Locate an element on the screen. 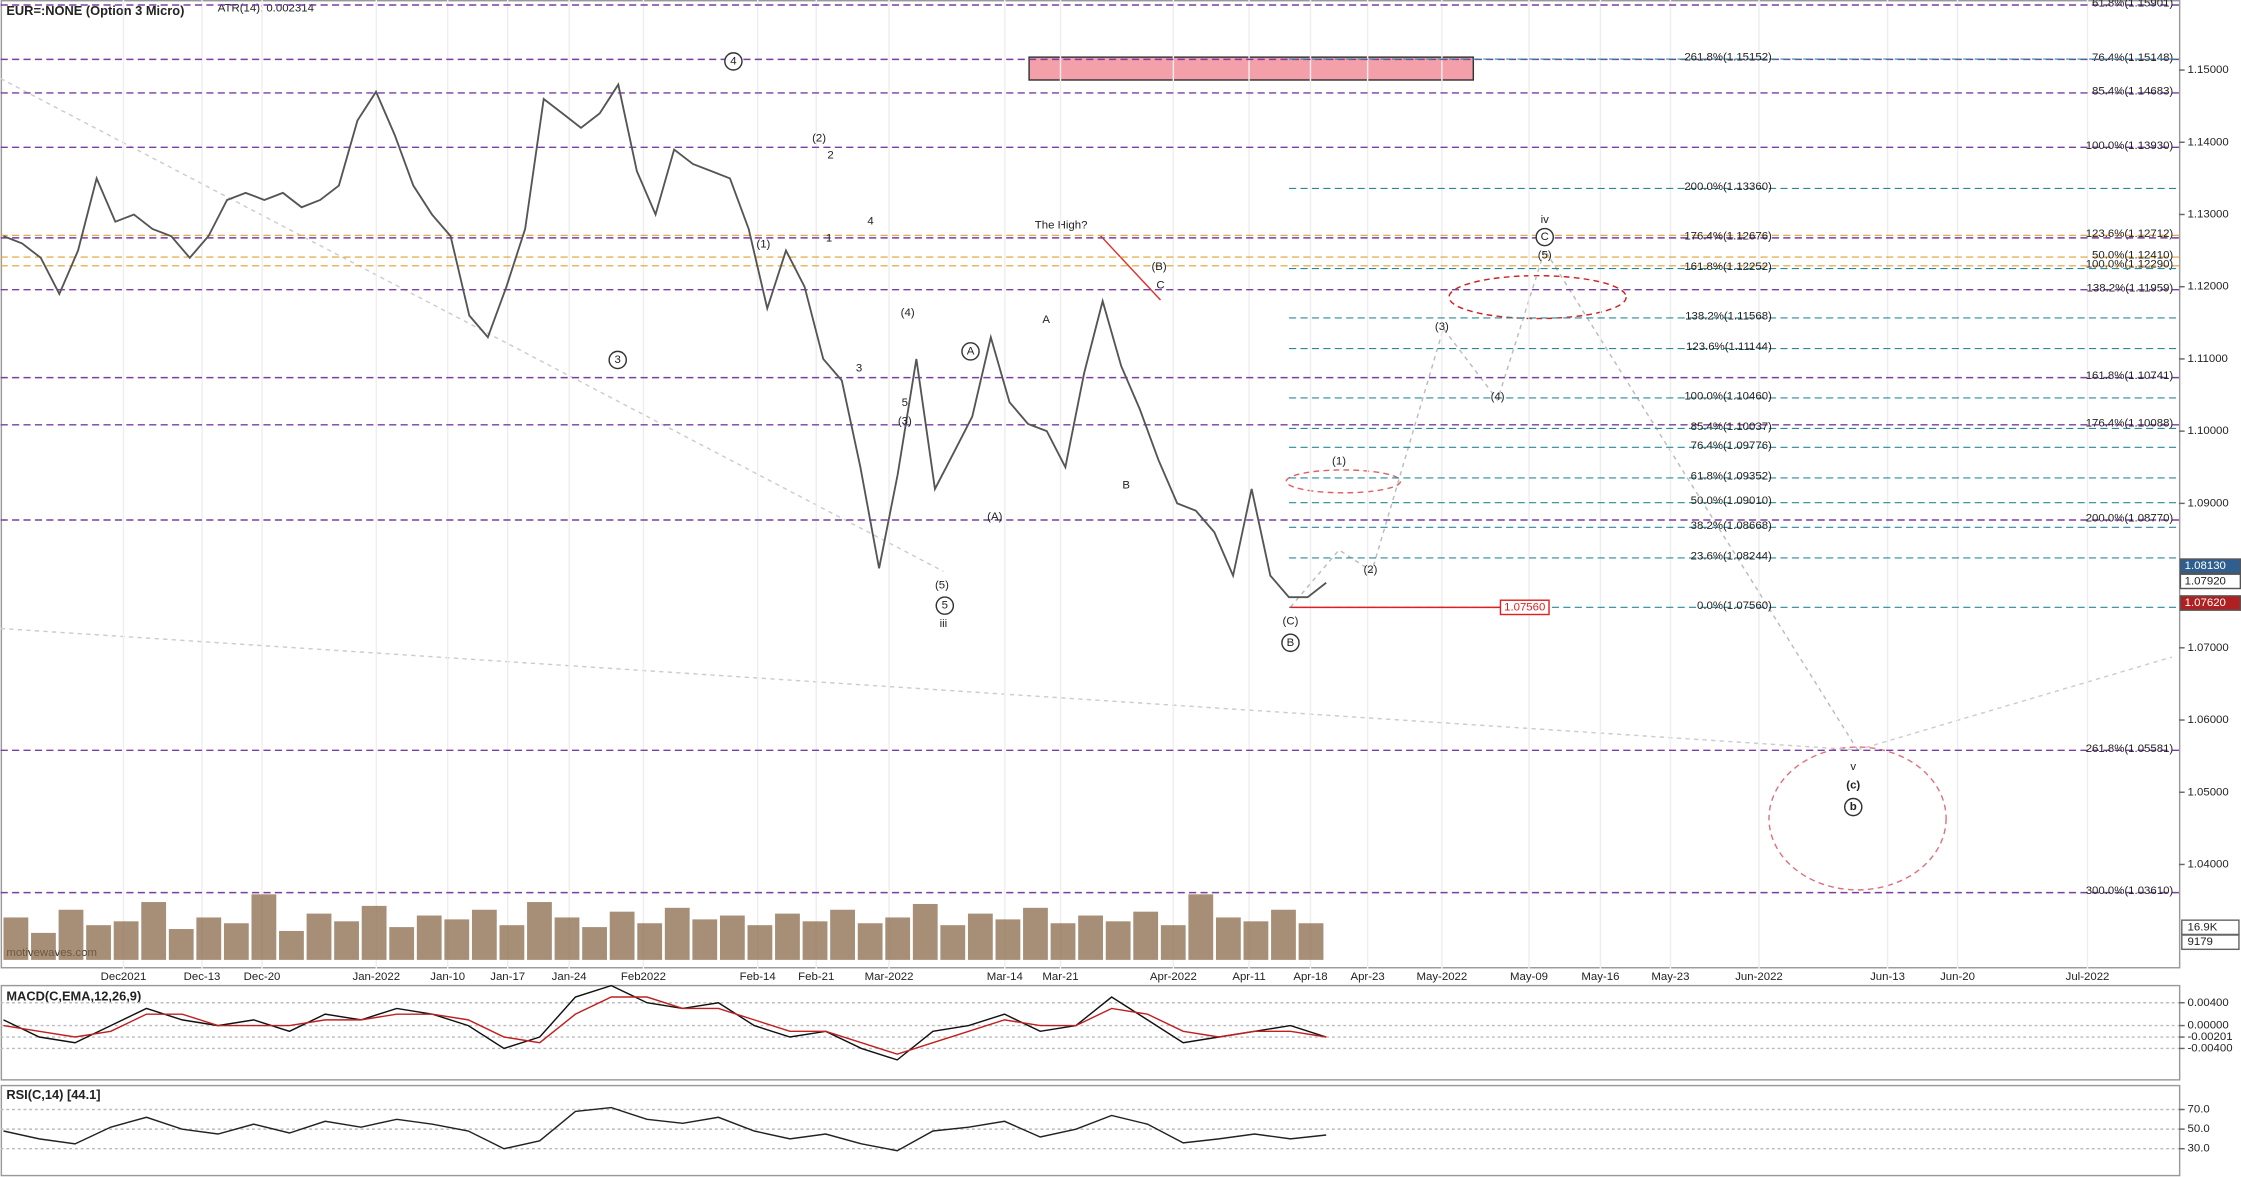 The image size is (2241, 1177). y-tick-label: 0.00000 is located at coordinates (2208, 1026).